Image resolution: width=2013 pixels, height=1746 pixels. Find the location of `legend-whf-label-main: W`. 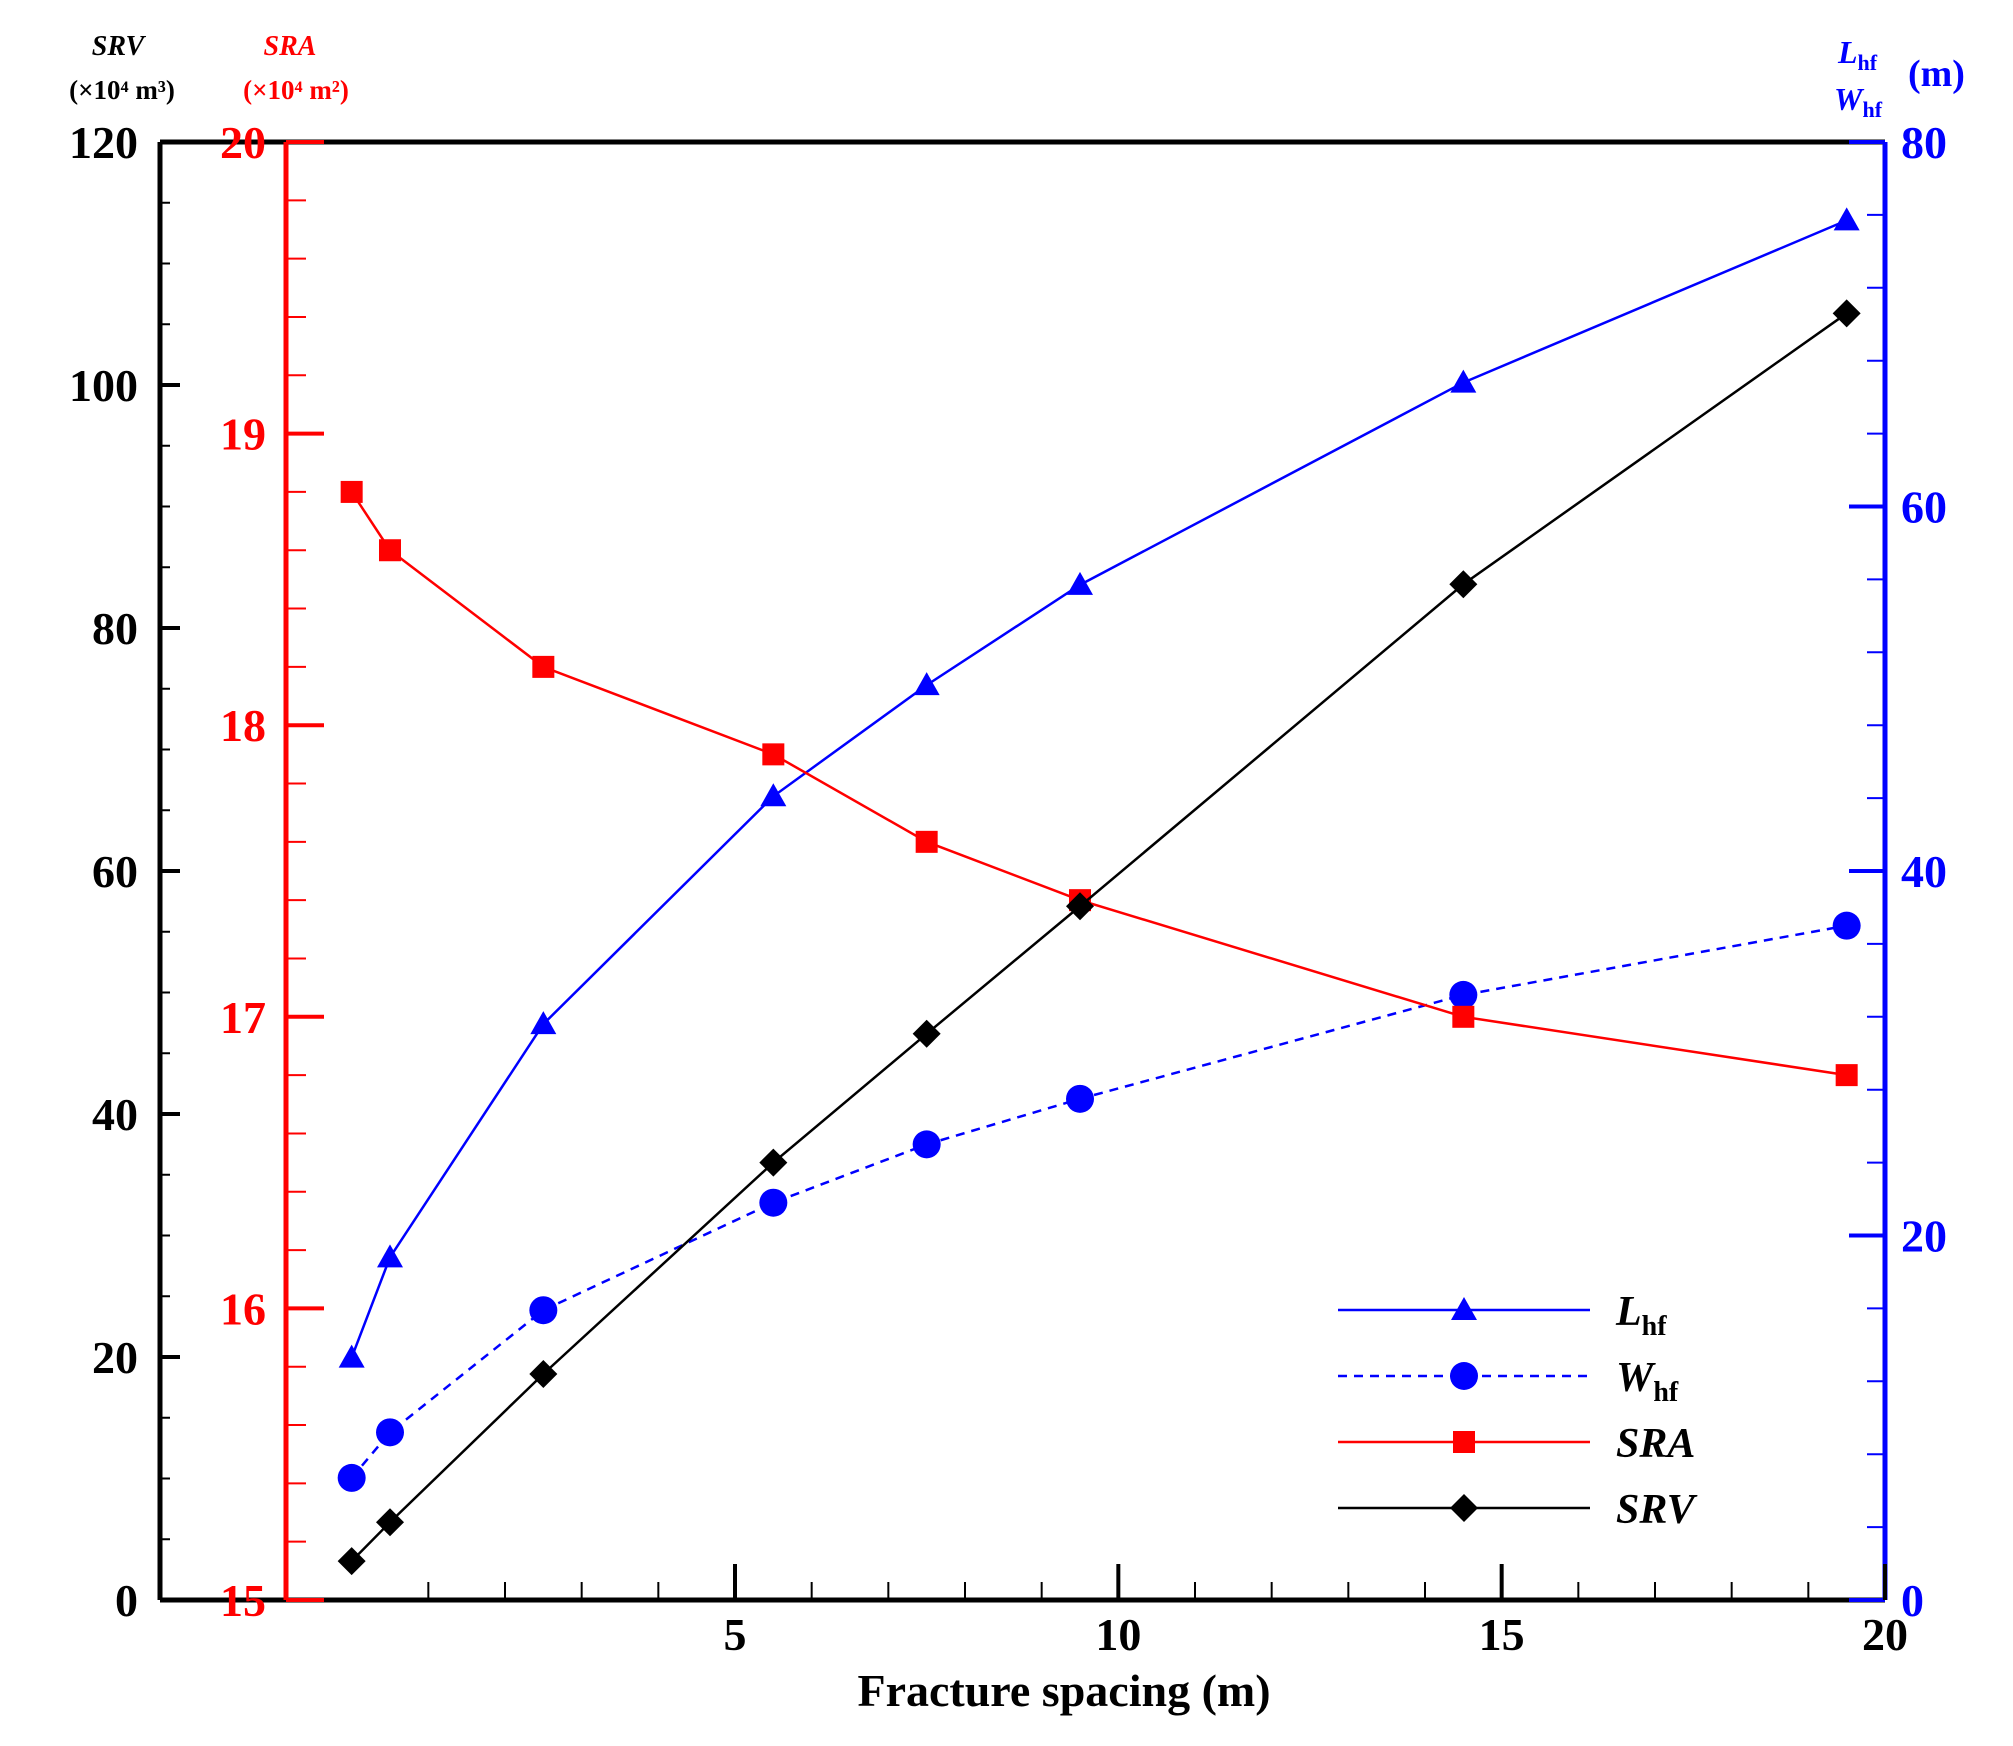

legend-whf-label-main: W is located at coordinates (1636, 1378).